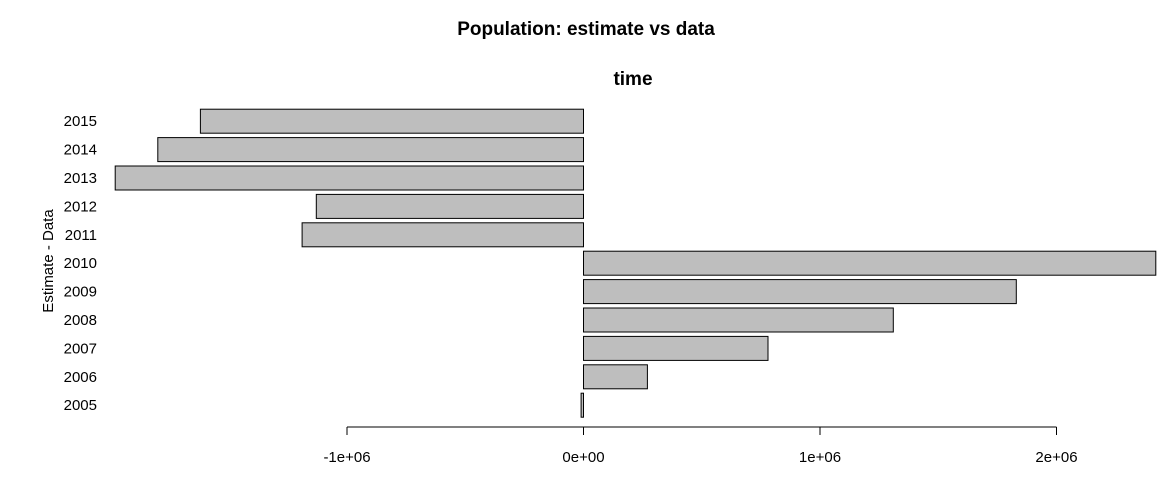 The height and width of the screenshot is (485, 1173). What do you see at coordinates (586, 29) in the screenshot?
I see `chart-title: Population: estimate vs data` at bounding box center [586, 29].